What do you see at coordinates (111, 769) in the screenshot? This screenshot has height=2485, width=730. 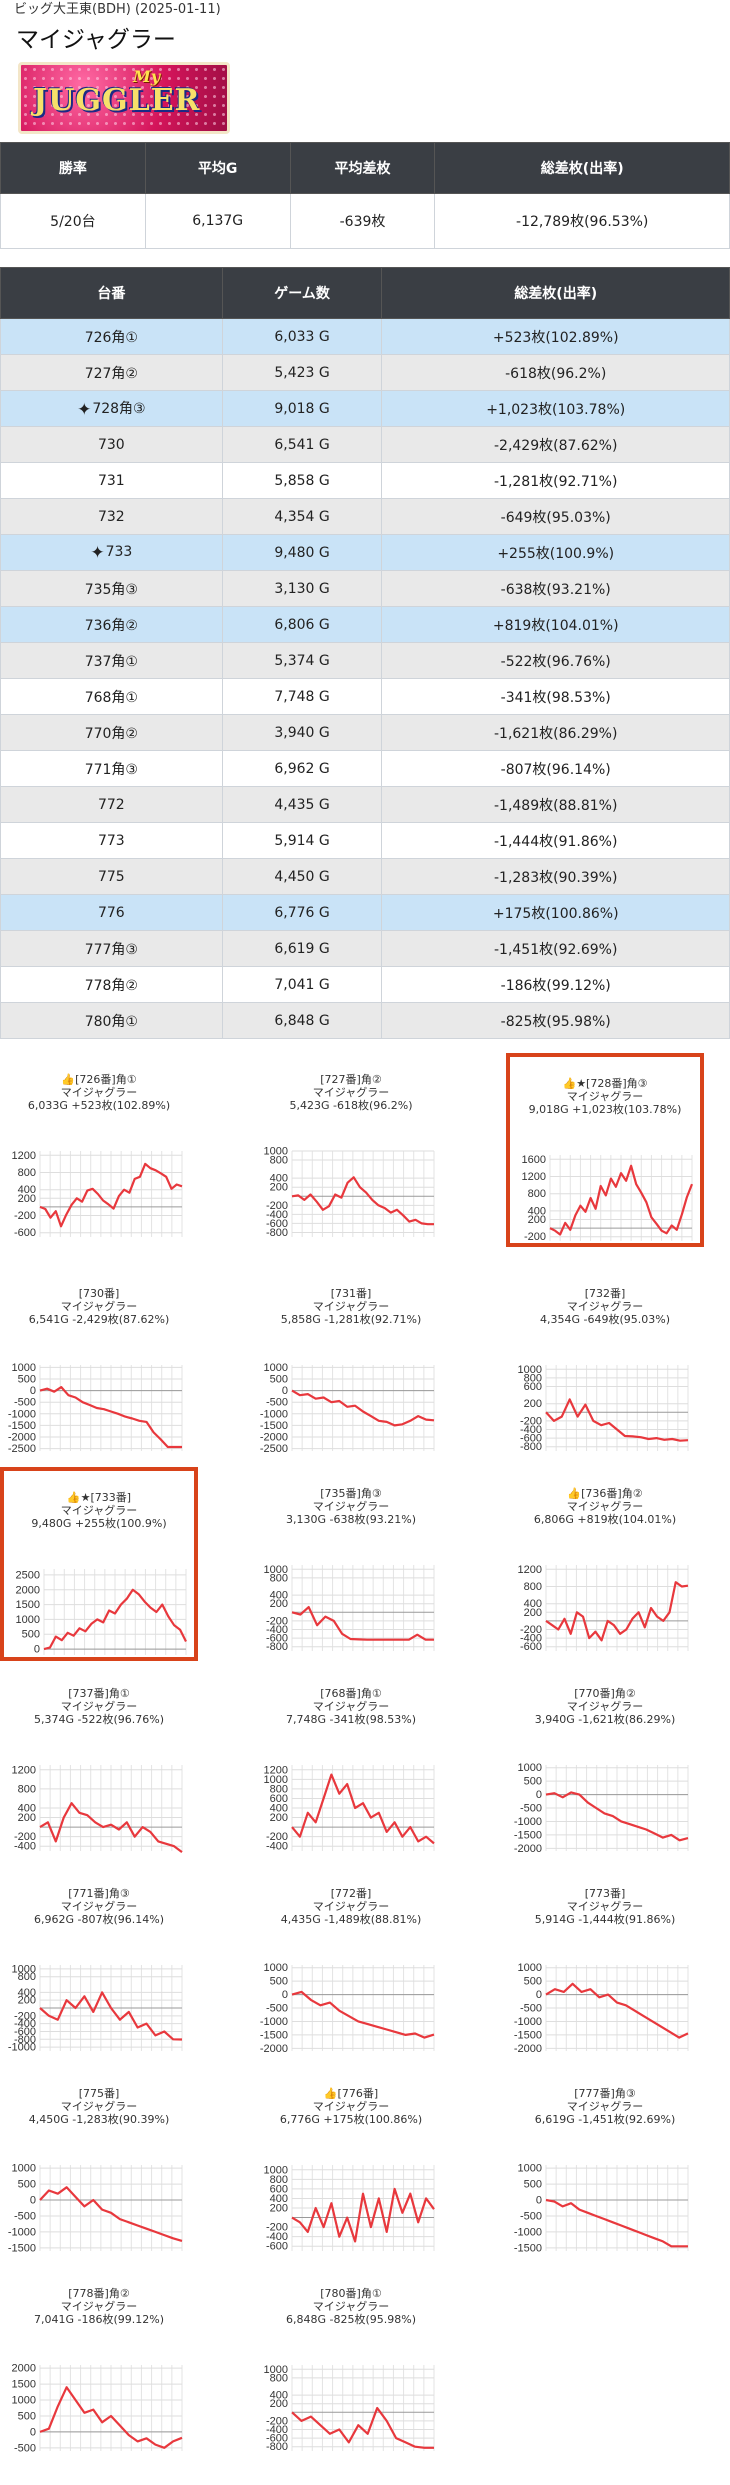 I see `machine-number-label: 771角③` at bounding box center [111, 769].